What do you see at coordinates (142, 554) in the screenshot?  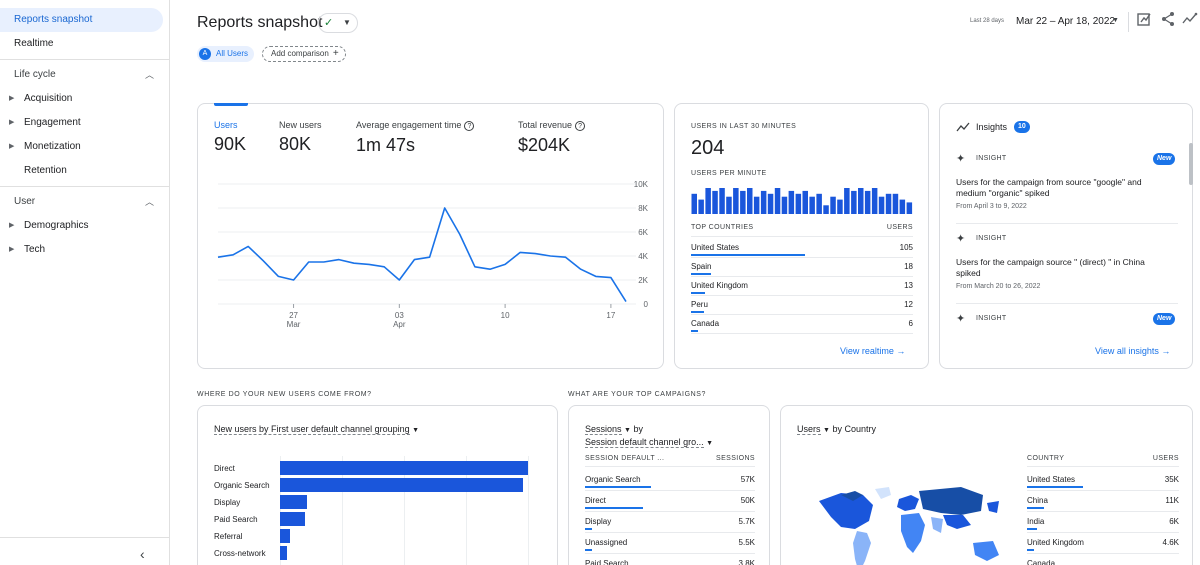 I see `collapse-sidebar-icon: ‹` at bounding box center [142, 554].